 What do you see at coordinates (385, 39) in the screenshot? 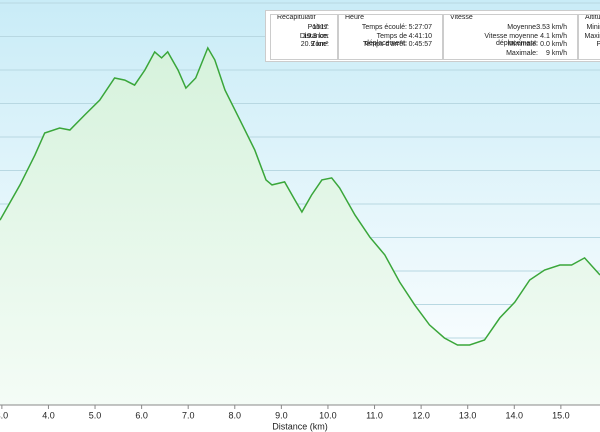
I see `stats-key: Temps de déplacement:` at bounding box center [385, 39].